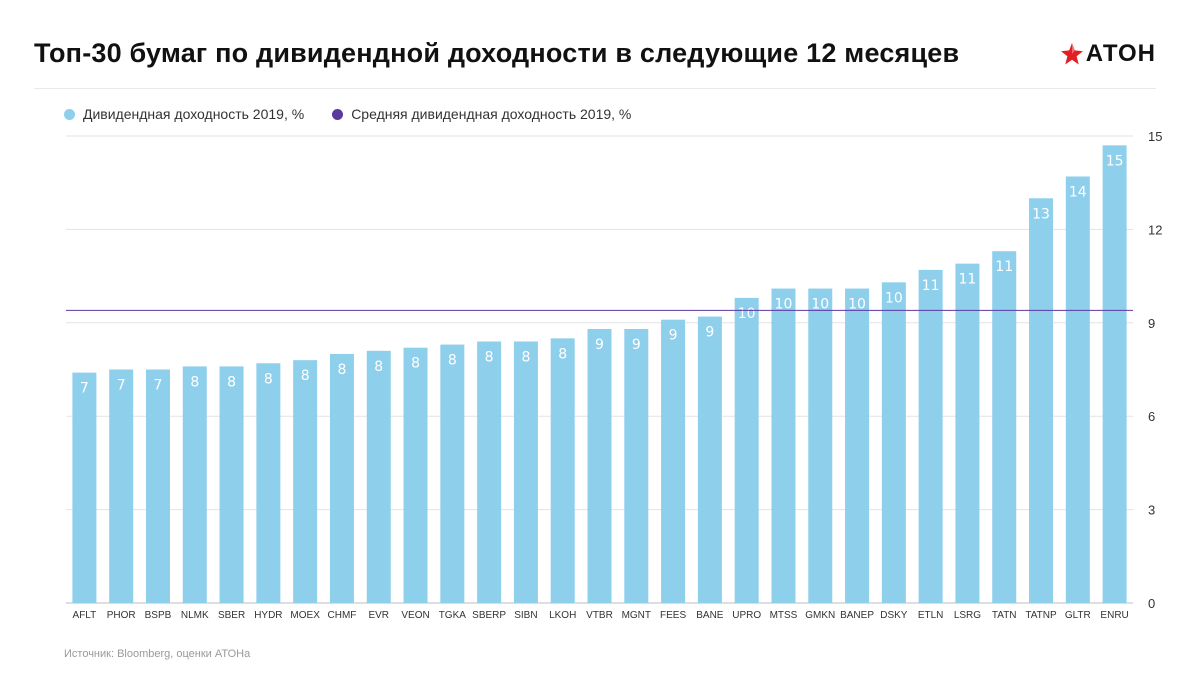 The height and width of the screenshot is (675, 1200). I want to click on aton-star-logo-icon, so click(1071, 54).